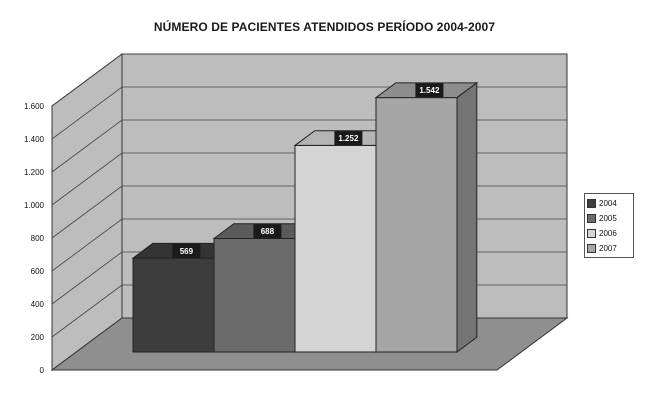  What do you see at coordinates (416, 225) in the screenshot?
I see `bar-front-2007` at bounding box center [416, 225].